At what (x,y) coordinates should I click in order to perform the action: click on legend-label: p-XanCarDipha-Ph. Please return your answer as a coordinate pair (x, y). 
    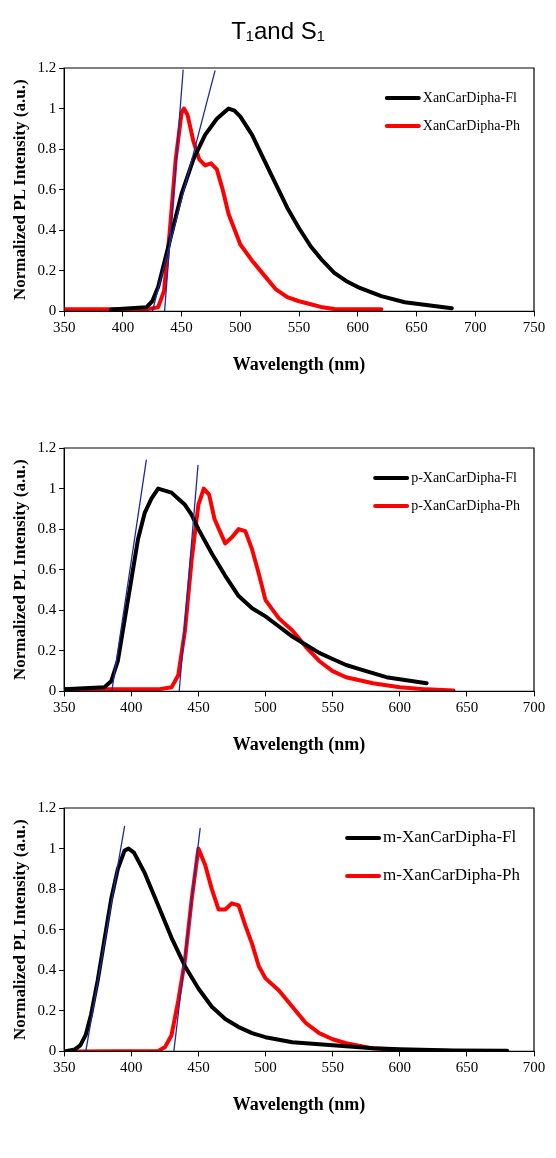
    Looking at the image, I should click on (466, 505).